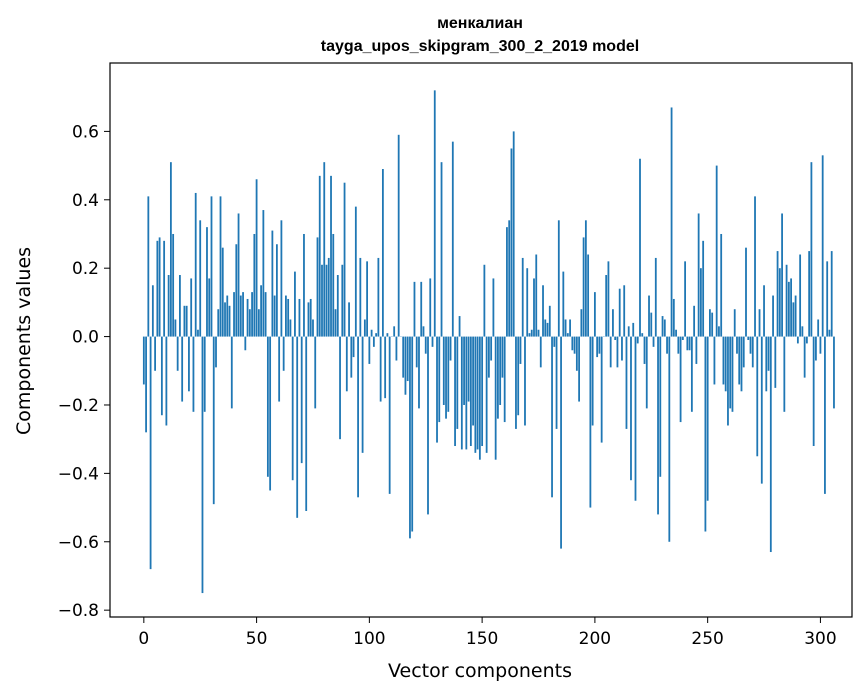  I want to click on y-axis-ticks: −0.8−0.6−0.4−0.20.00.20.40.6, so click(84, 371).